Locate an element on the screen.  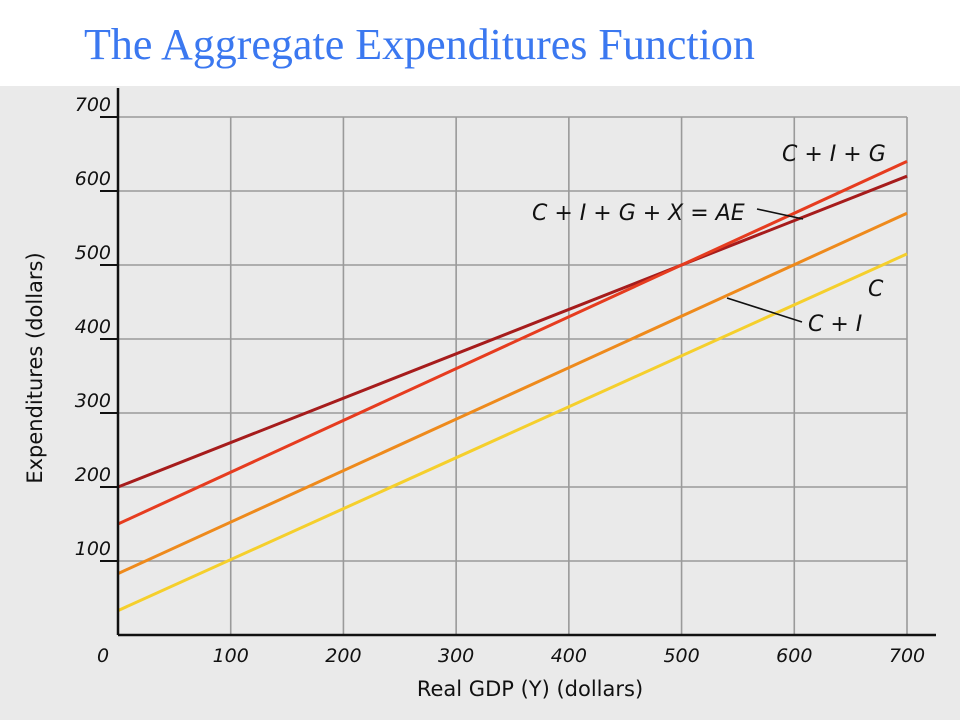
series-label-c-i: C + I is located at coordinates (835, 324).